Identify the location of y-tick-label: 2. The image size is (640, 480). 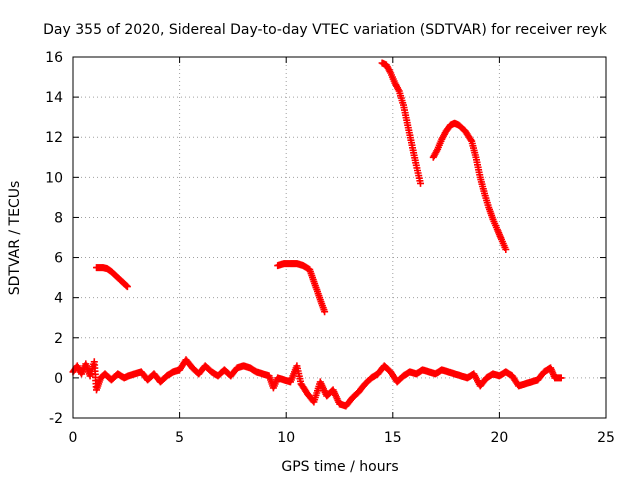
(58, 339).